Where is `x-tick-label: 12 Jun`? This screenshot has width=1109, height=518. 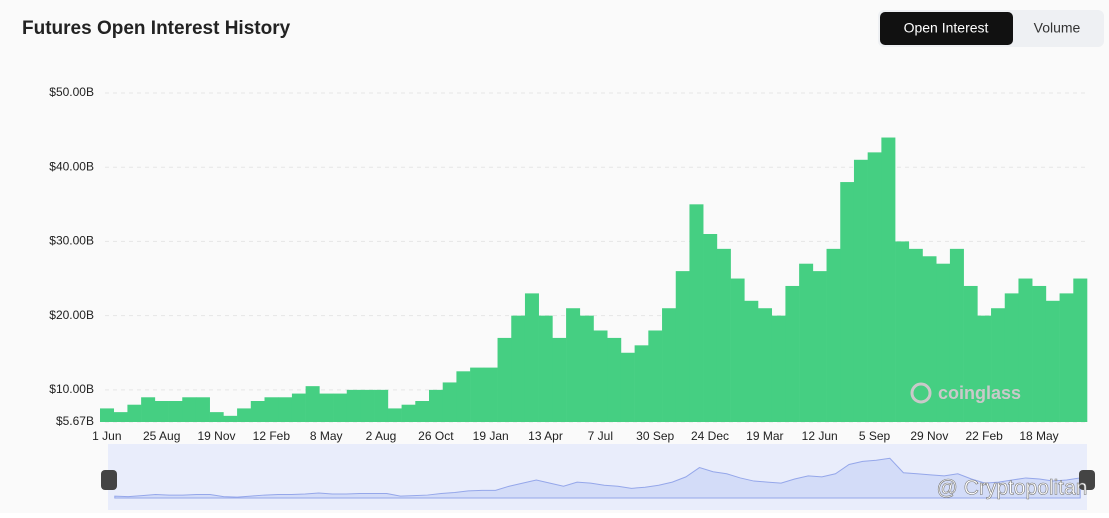
x-tick-label: 12 Jun is located at coordinates (820, 436).